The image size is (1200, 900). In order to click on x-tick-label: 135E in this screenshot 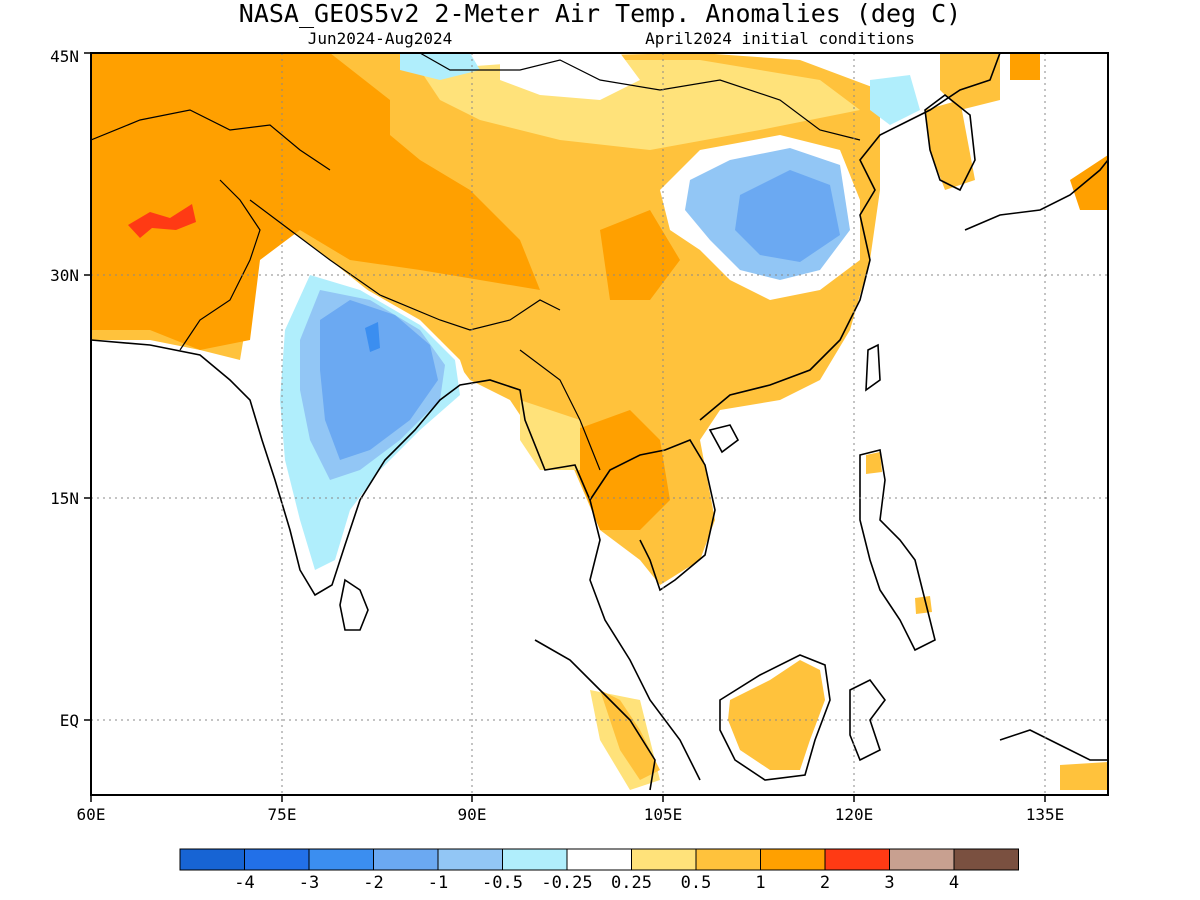, I will do `click(1045, 814)`.